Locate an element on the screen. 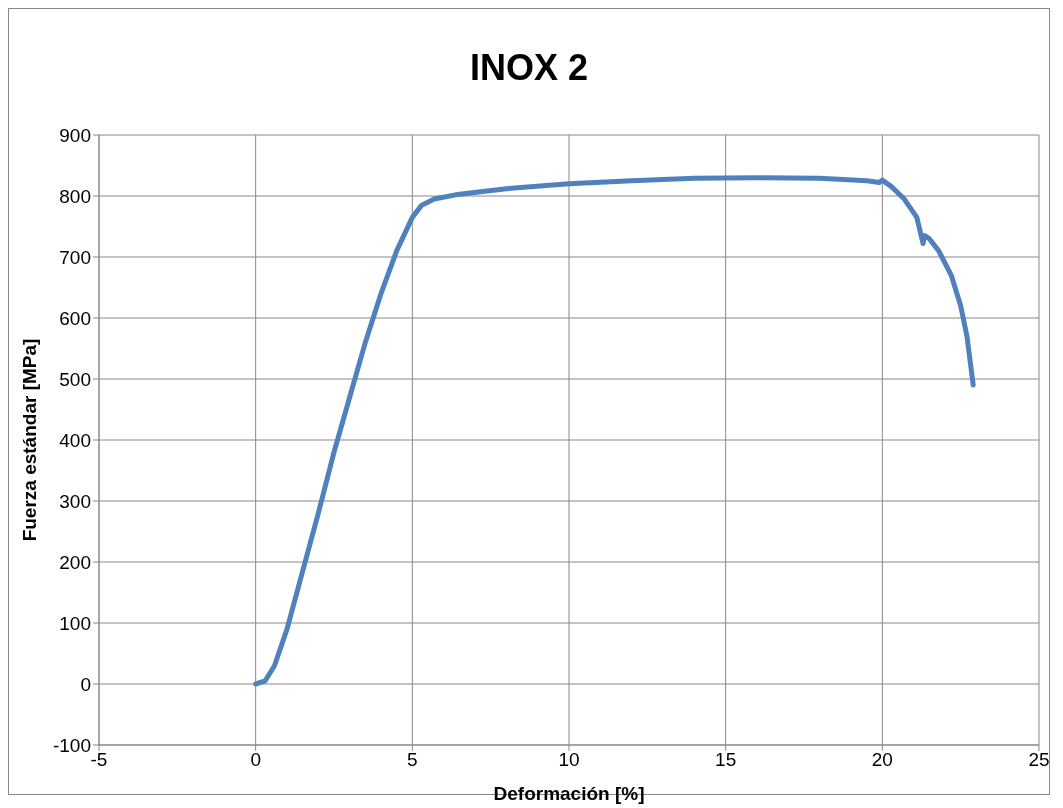  y-tick-label: 400 is located at coordinates (75, 440).